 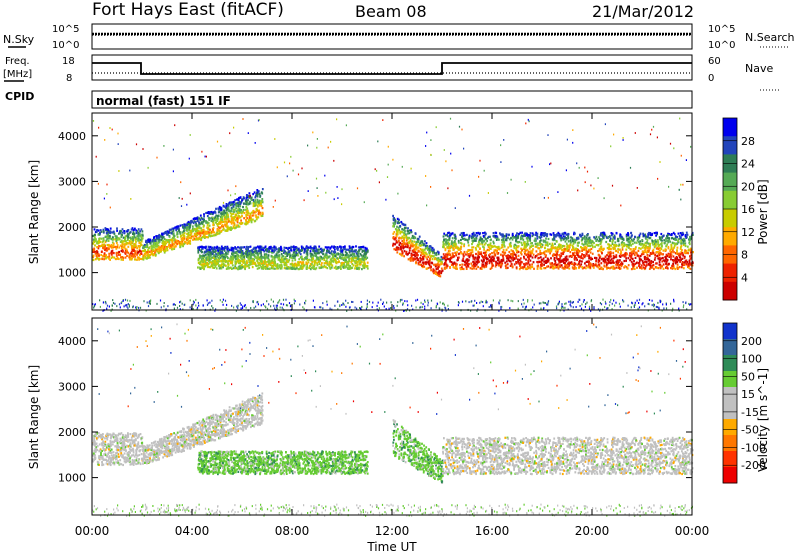 I want to click on freq-left-tick-top: 18, so click(x=68, y=61).